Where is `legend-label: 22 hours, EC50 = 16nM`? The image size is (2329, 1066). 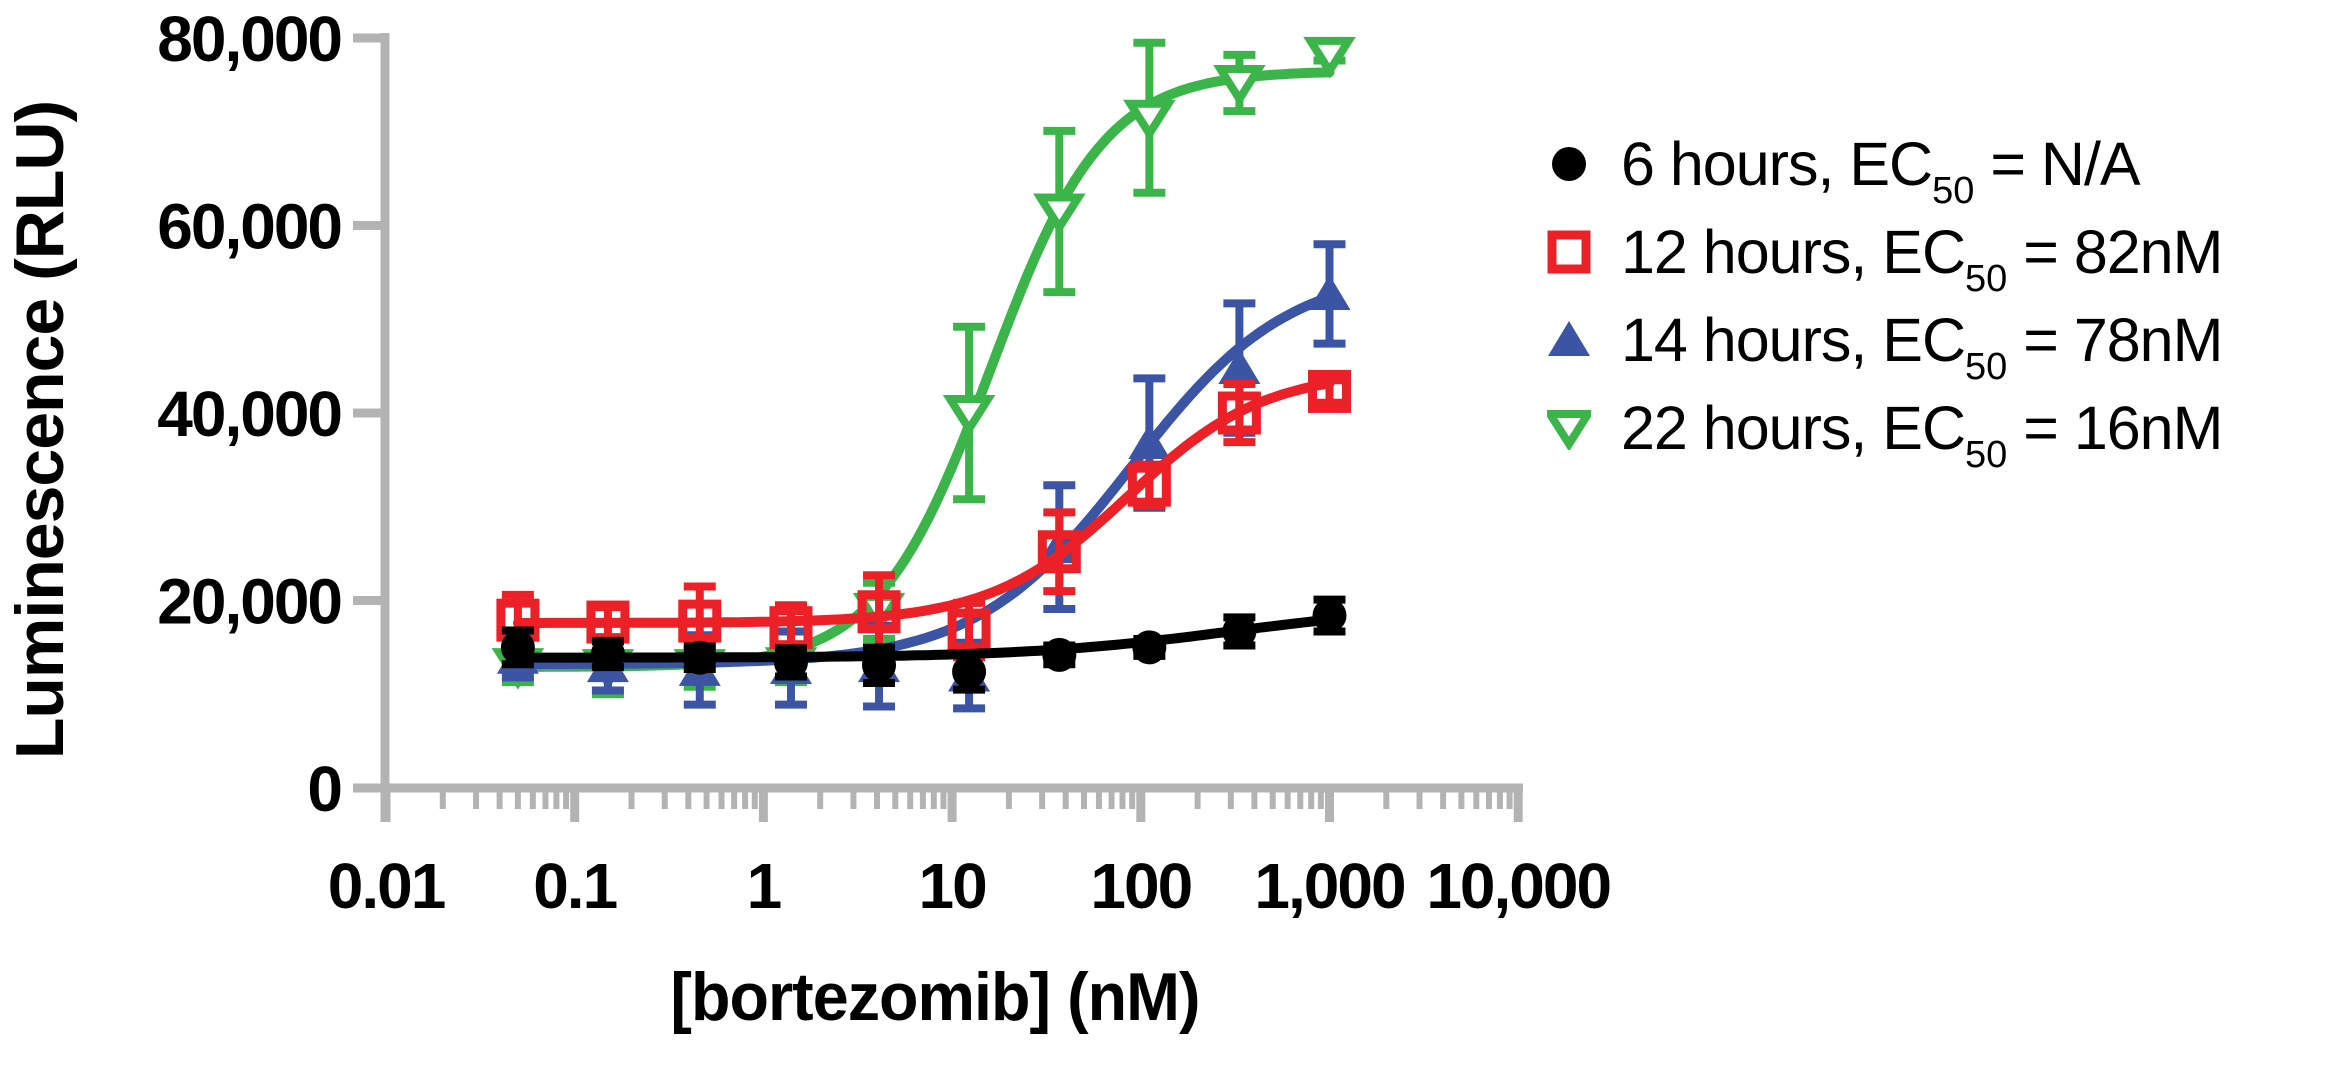 legend-label: 22 hours, EC50 = 16nM is located at coordinates (1922, 434).